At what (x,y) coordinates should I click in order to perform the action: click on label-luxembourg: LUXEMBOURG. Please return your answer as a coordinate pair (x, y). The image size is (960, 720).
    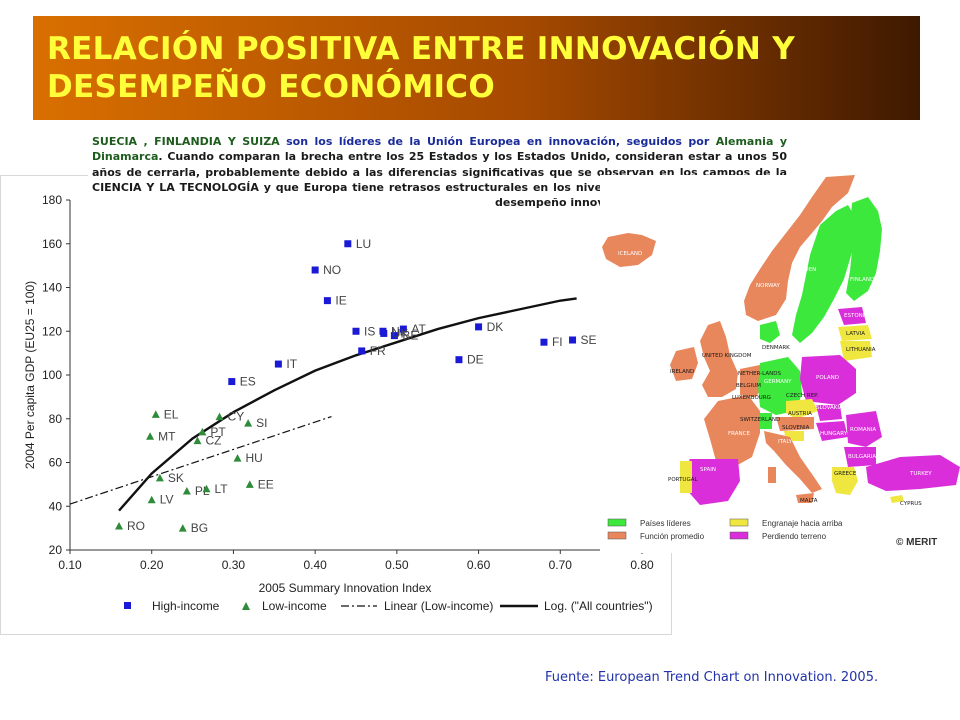
    Looking at the image, I should click on (751, 398).